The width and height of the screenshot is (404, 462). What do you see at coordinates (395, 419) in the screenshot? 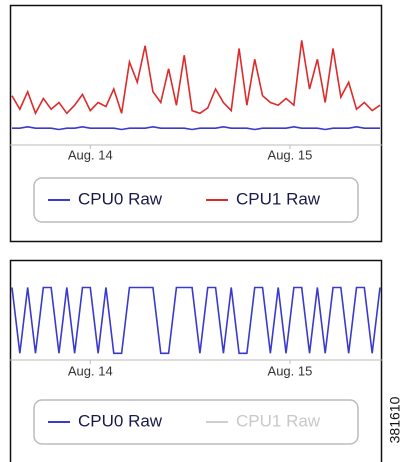
I see `figure-label: 381610` at bounding box center [395, 419].